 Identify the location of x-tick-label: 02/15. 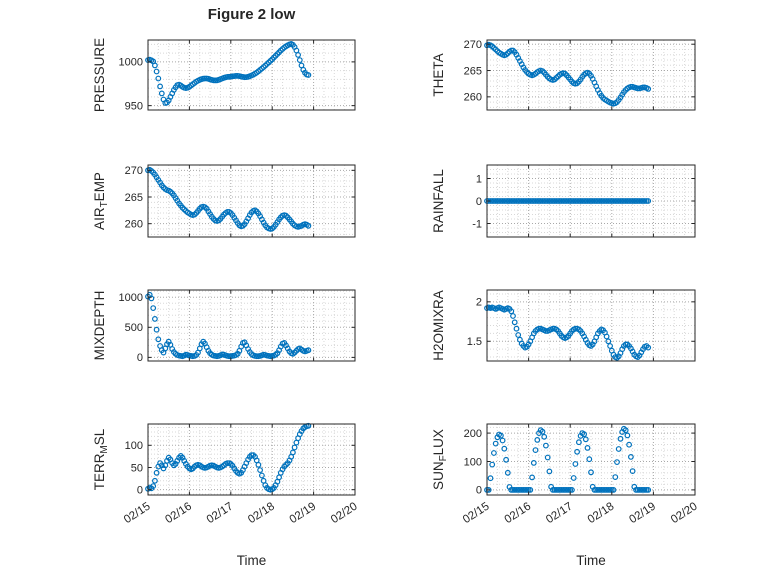
(137, 513).